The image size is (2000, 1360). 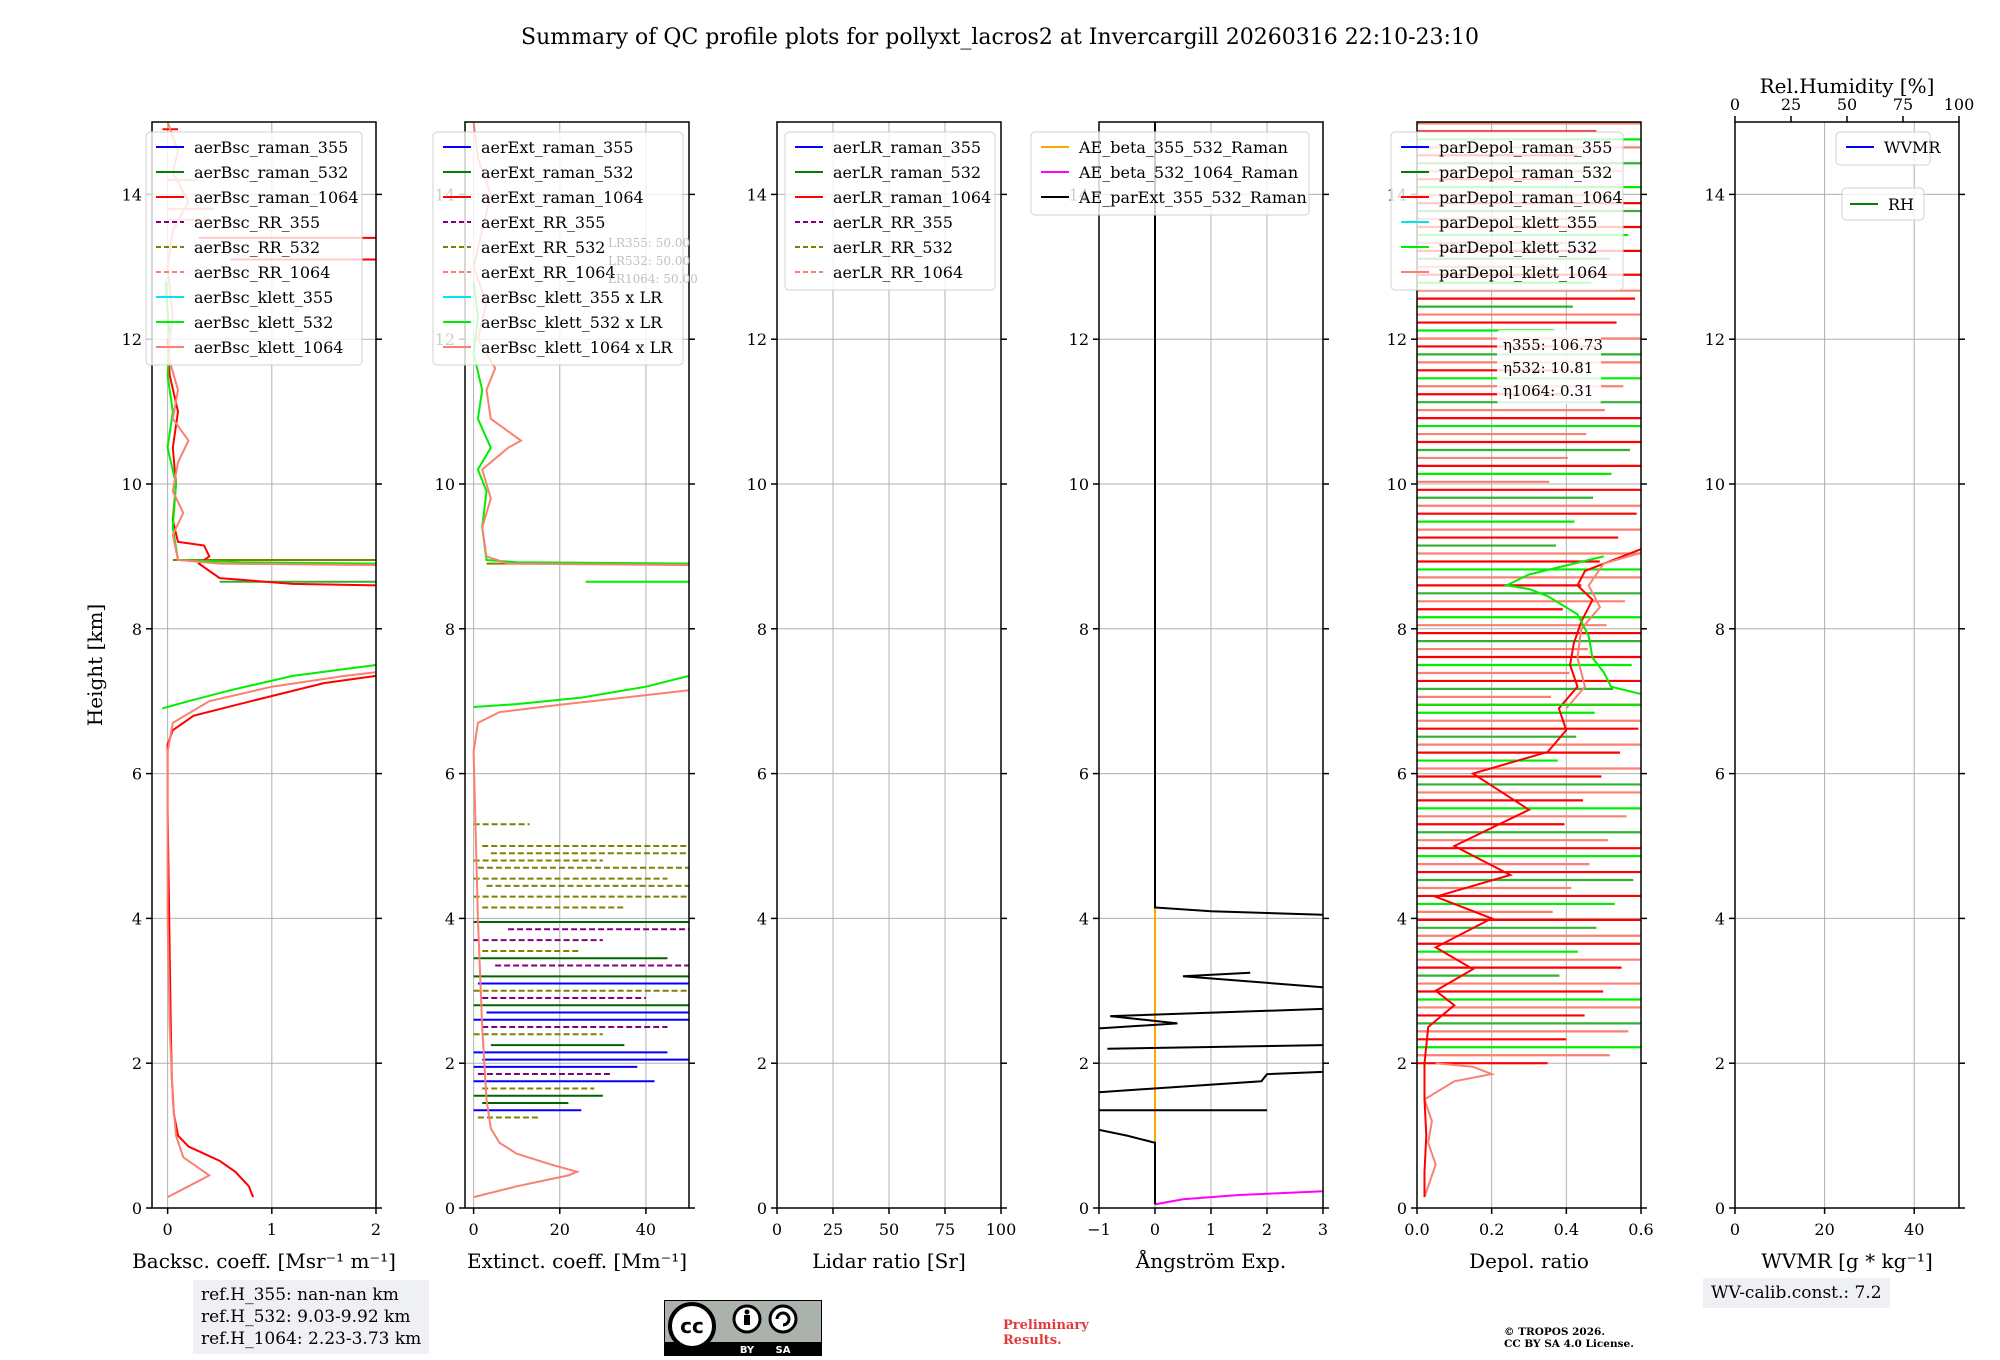 I want to click on legend-entry: aerLR_RR_355, so click(x=893, y=222).